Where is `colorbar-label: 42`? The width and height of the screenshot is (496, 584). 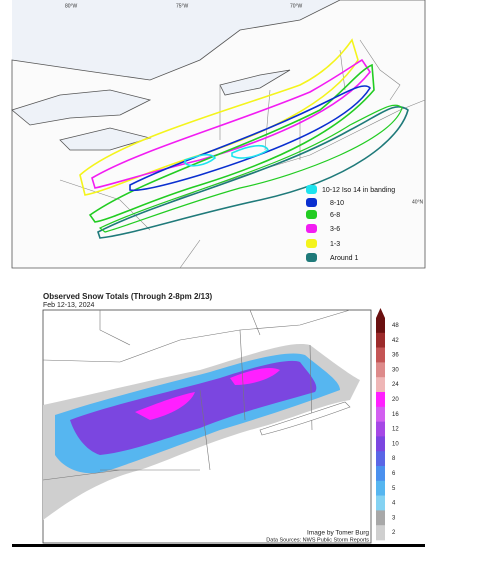 colorbar-label: 42 is located at coordinates (395, 341).